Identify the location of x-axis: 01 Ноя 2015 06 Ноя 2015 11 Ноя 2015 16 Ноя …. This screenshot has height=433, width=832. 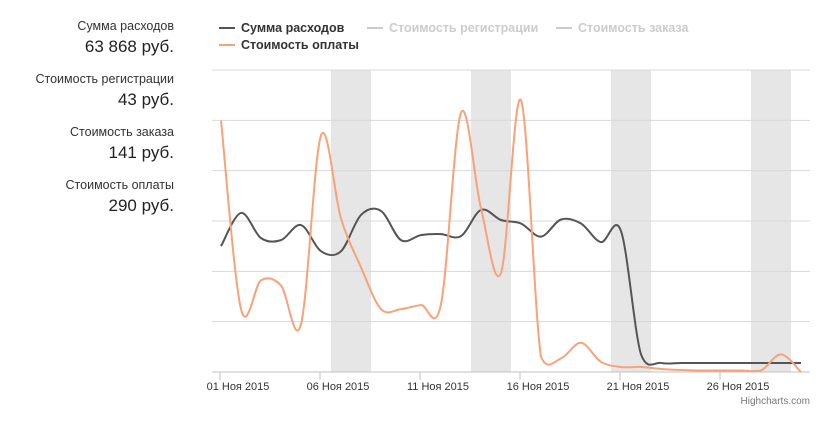
(488, 382).